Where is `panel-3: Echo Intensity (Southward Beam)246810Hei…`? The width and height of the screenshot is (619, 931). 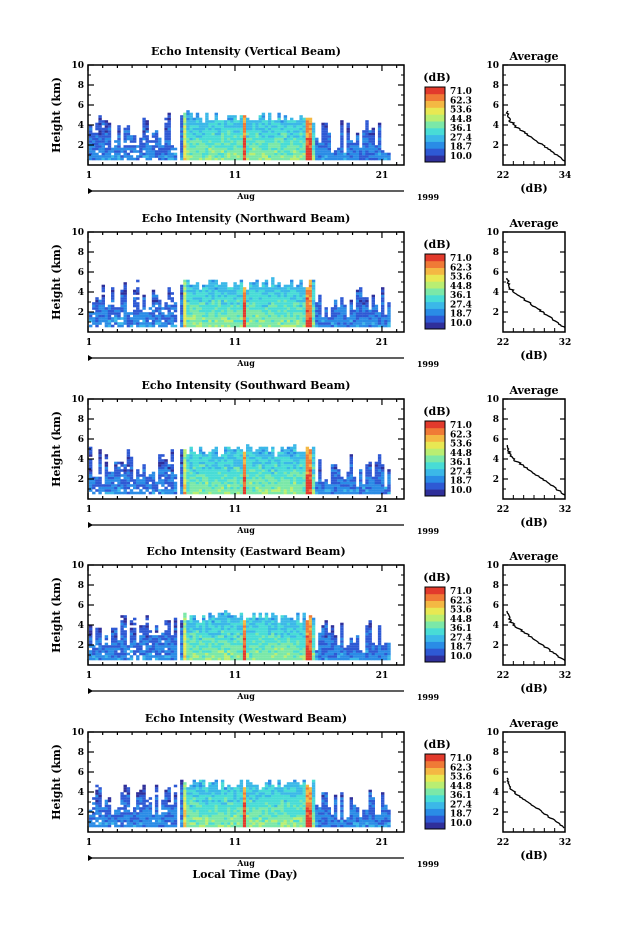 panel-3: Echo Intensity (Southward Beam)246810Hei… is located at coordinates (310, 457).